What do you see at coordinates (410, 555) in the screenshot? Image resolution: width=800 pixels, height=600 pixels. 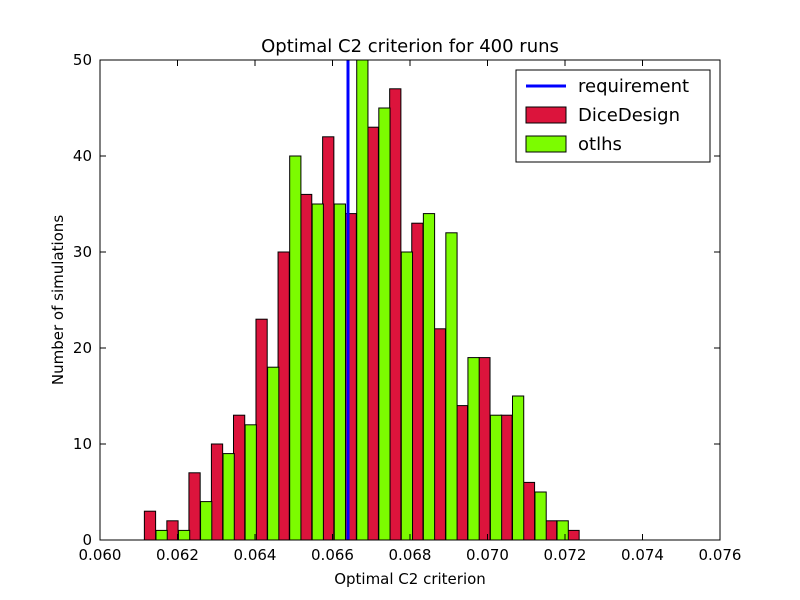 I see `x-tick-label: 0.068` at bounding box center [410, 555].